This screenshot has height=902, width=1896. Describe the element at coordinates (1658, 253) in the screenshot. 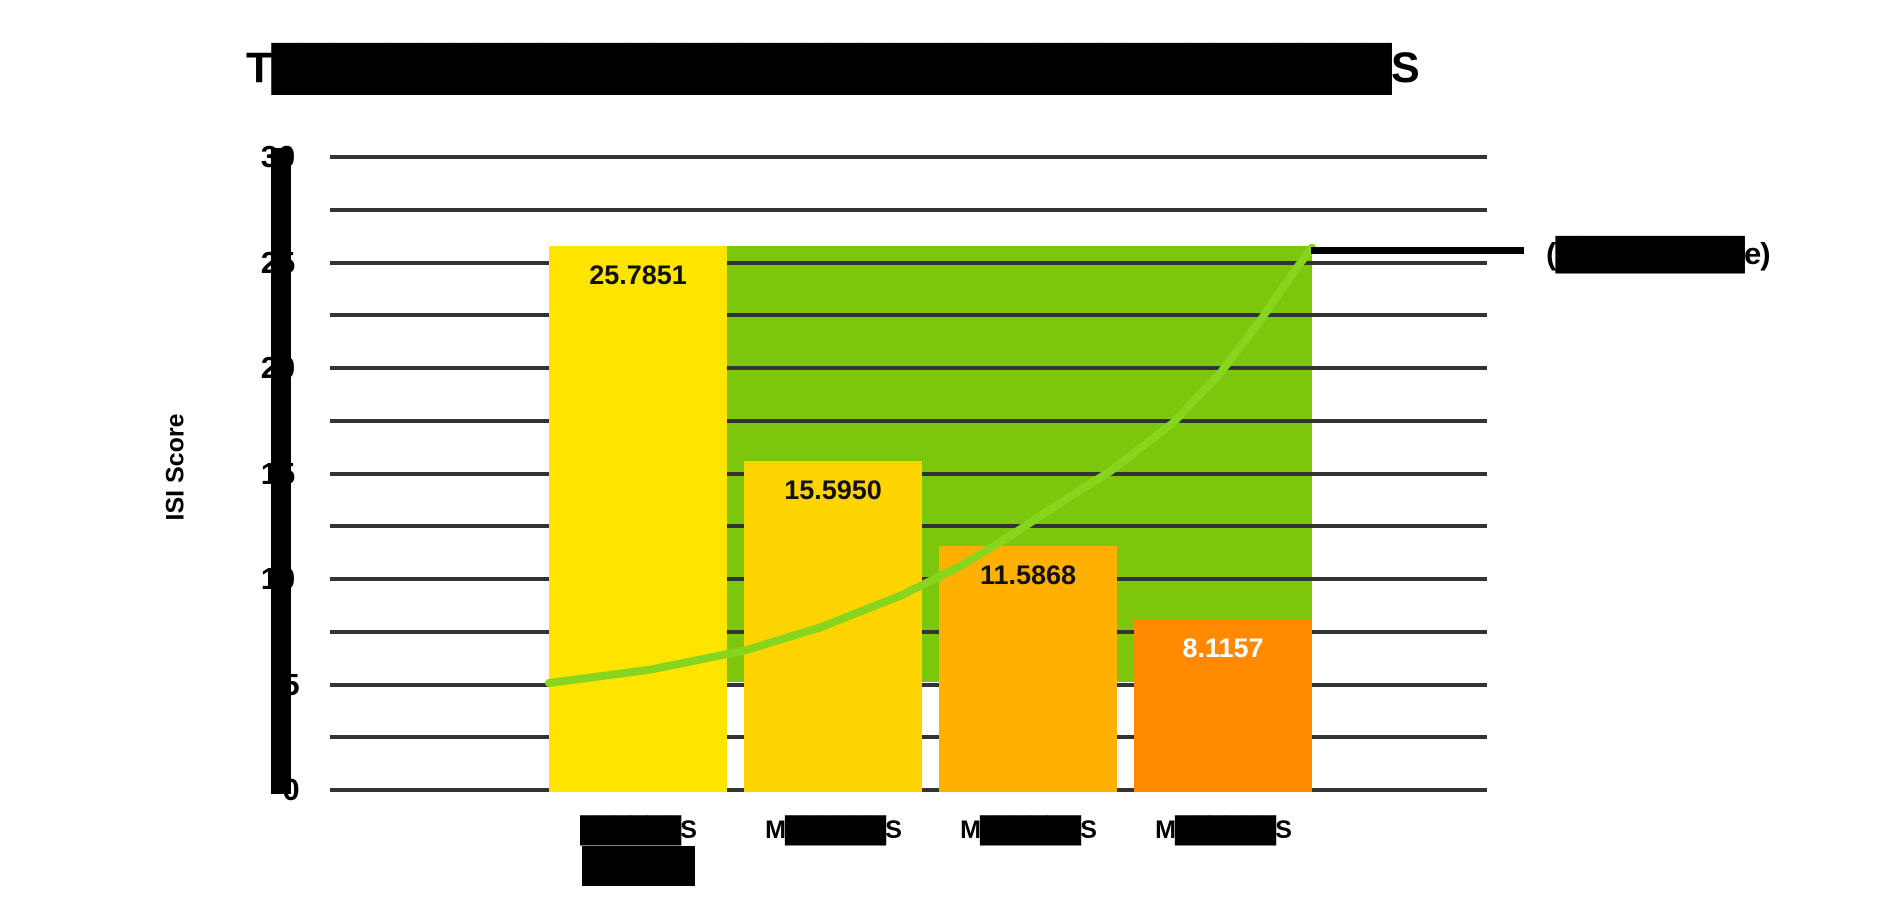

I see `legend-label: (█████████e)` at that location.